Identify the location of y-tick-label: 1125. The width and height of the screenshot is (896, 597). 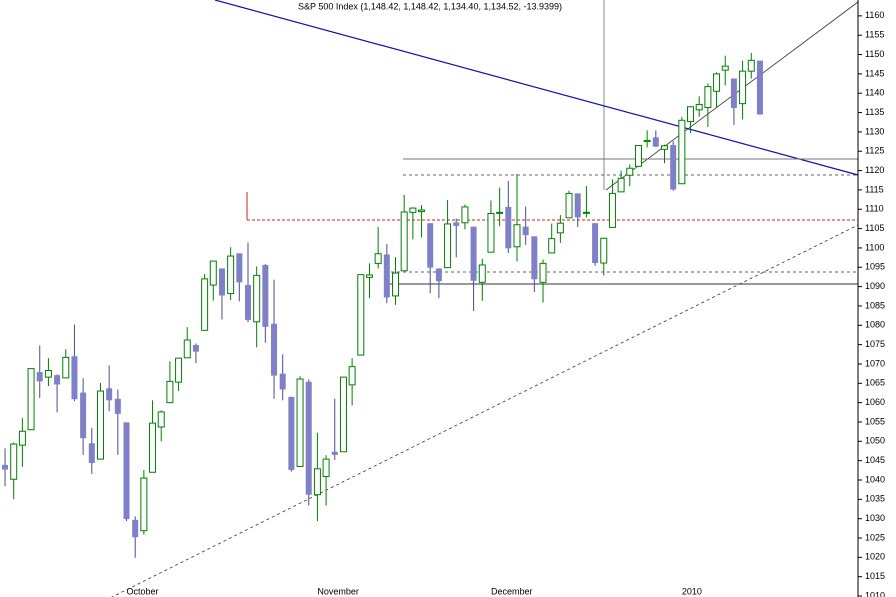
(874, 151).